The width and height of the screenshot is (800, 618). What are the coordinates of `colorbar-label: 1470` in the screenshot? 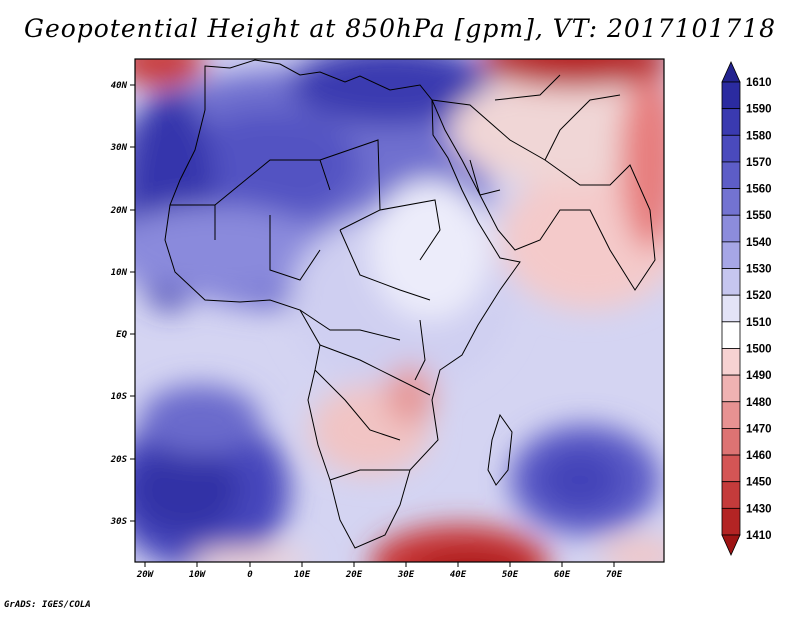 It's located at (759, 429).